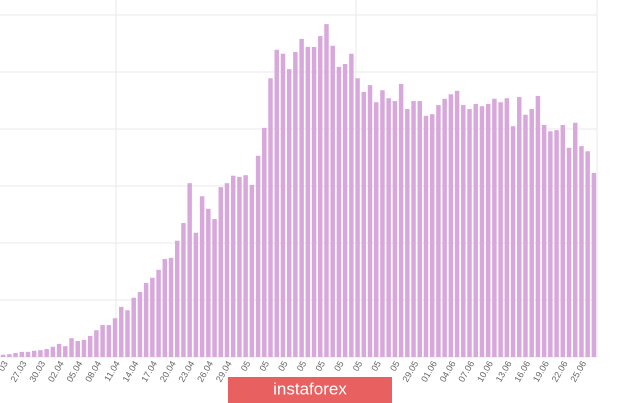 The image size is (620, 403). Describe the element at coordinates (541, 371) in the screenshot. I see `x-tick-label: 19.06` at that location.